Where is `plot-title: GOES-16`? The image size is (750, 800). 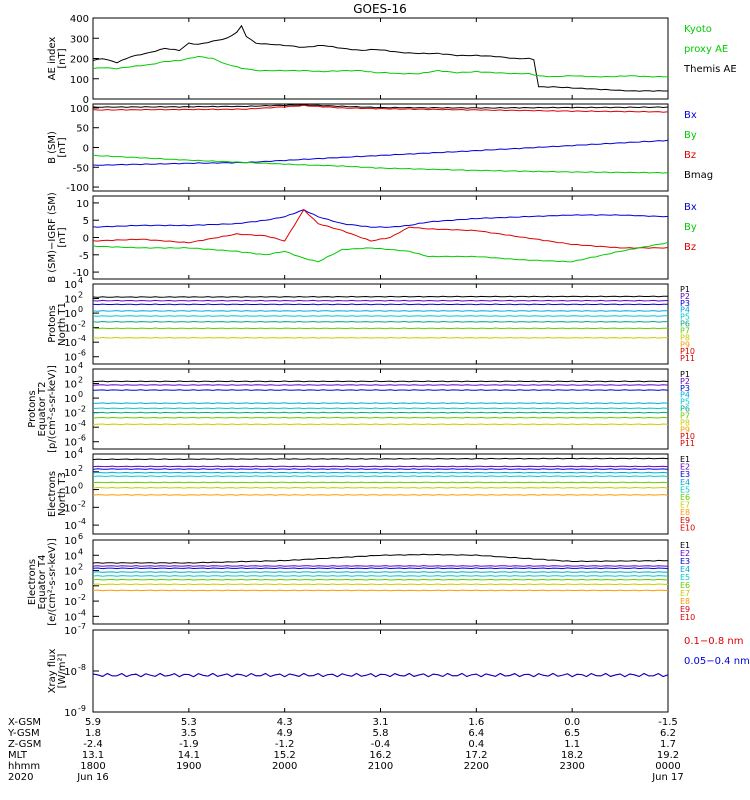
plot-title: GOES-16 is located at coordinates (380, 9).